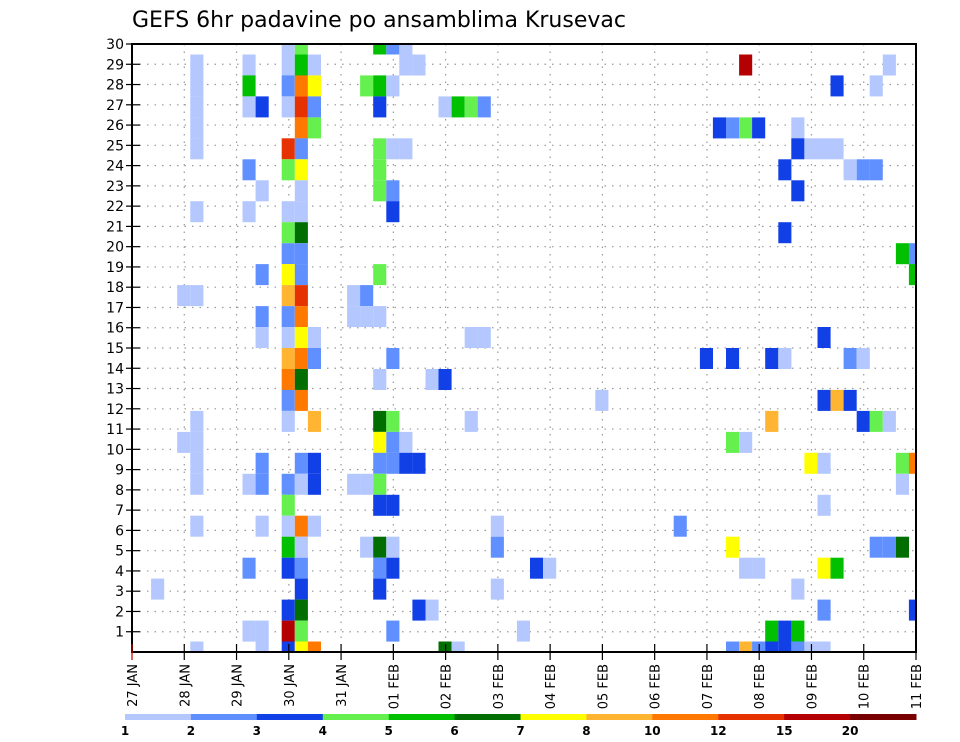  Describe the element at coordinates (119, 633) in the screenshot. I see `y-tick-label: 1` at that location.